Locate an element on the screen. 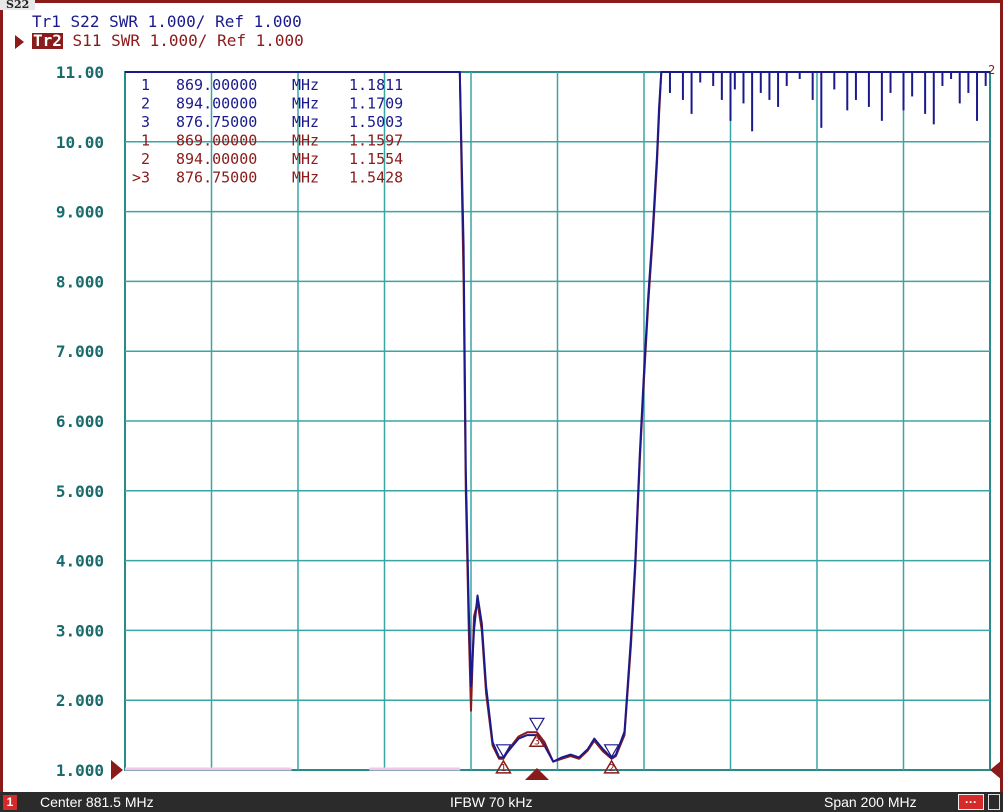 Image resolution: width=1003 pixels, height=812 pixels. y-tick-label: 6.000 is located at coordinates (80, 421).